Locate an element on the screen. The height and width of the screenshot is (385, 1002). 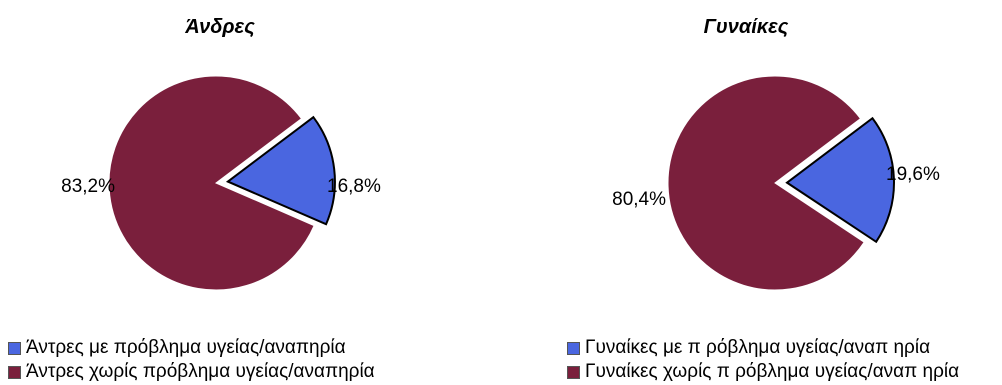
chart-title: Γυναίκες is located at coordinates (746, 27).